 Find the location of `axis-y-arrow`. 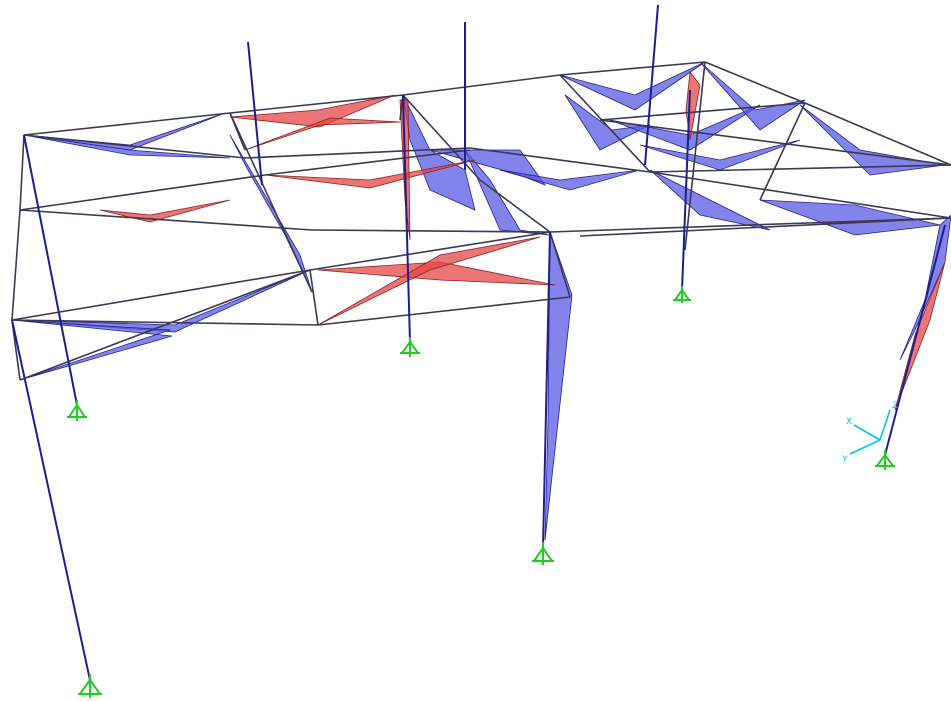

axis-y-arrow is located at coordinates (865, 447).